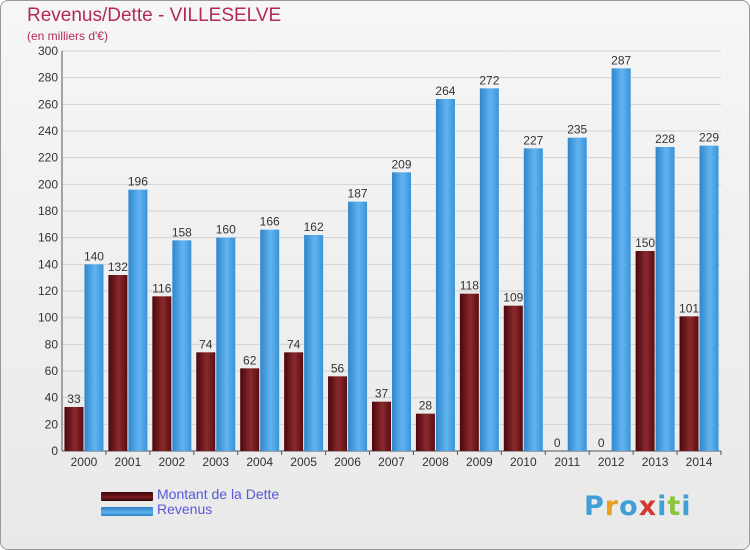 This screenshot has width=750, height=550. I want to click on x-tick-label: 2007, so click(391, 462).